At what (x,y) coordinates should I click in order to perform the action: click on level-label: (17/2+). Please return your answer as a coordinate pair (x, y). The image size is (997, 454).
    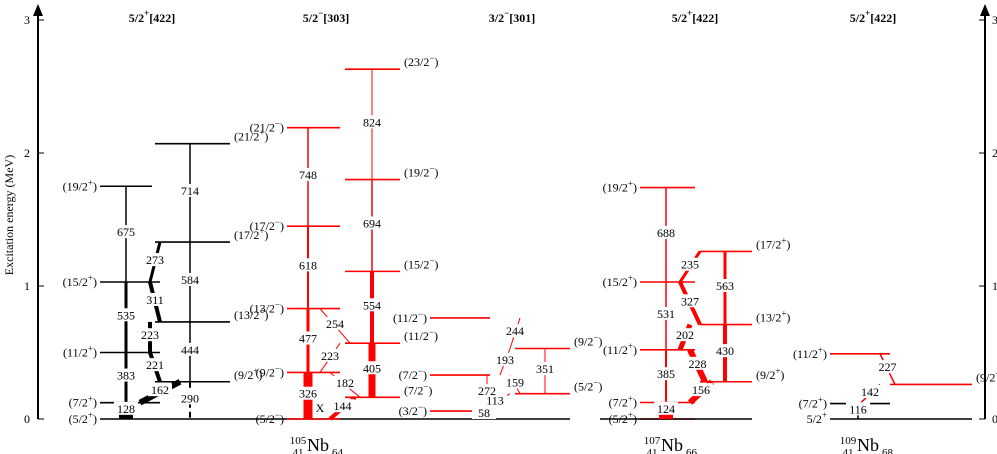
    Looking at the image, I should click on (251, 234).